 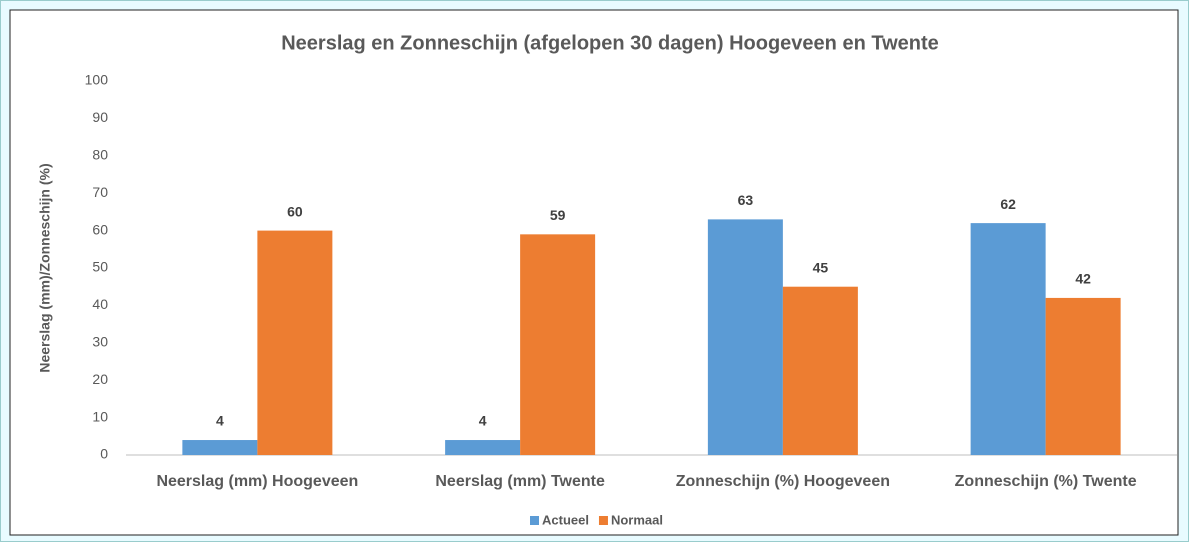 I want to click on x-tick-label: Neerslag (mm) Twente, so click(x=520, y=481).